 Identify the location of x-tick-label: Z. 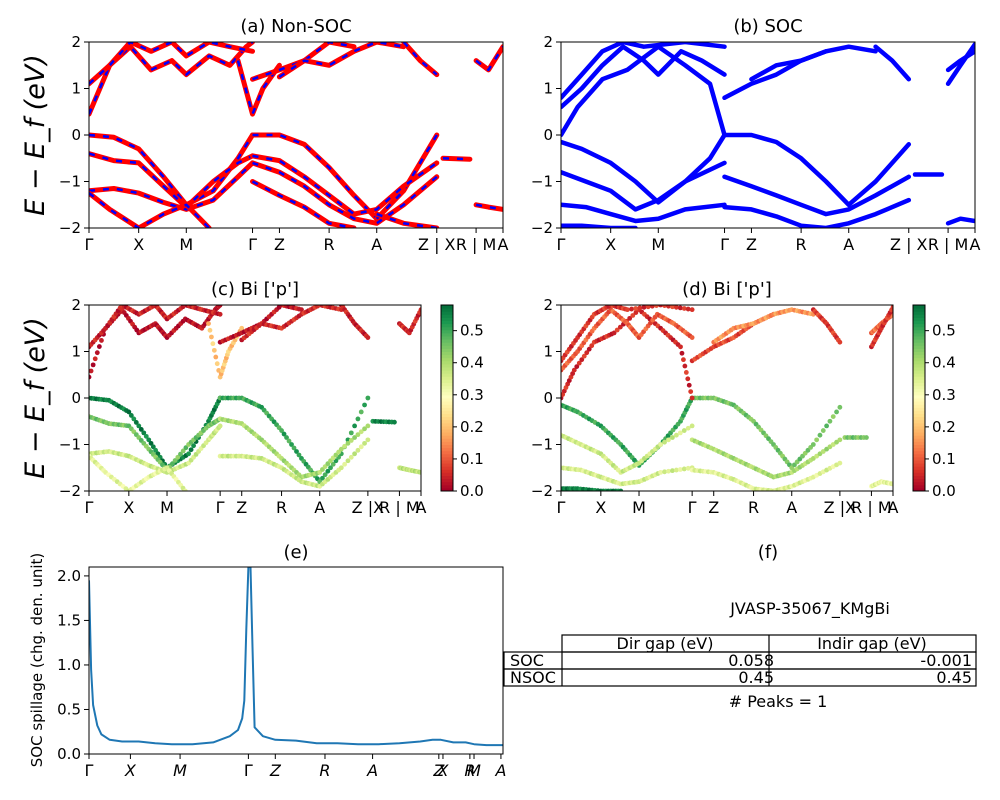
(751, 244).